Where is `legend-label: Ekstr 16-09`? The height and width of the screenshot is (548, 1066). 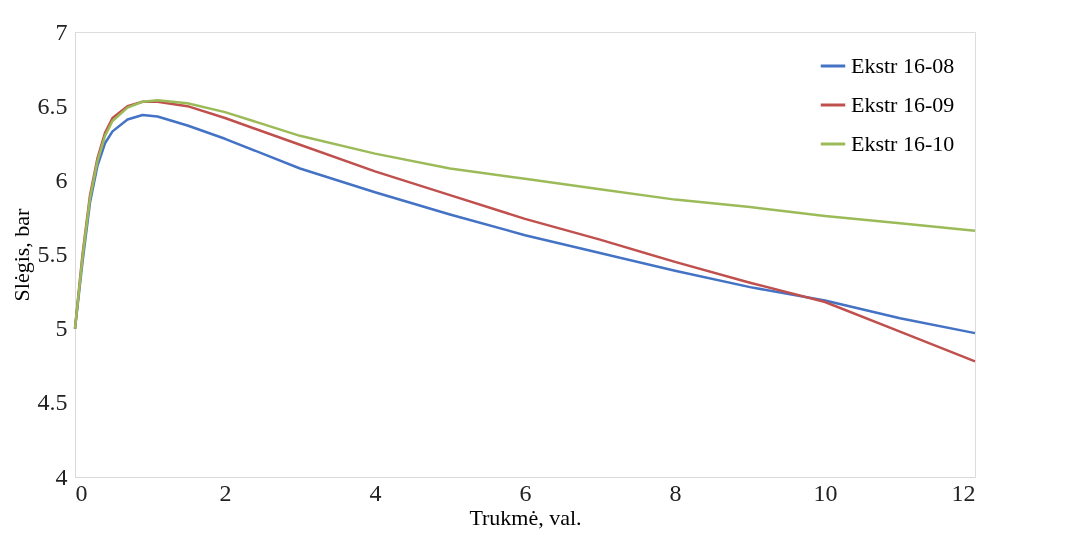 legend-label: Ekstr 16-09 is located at coordinates (903, 104).